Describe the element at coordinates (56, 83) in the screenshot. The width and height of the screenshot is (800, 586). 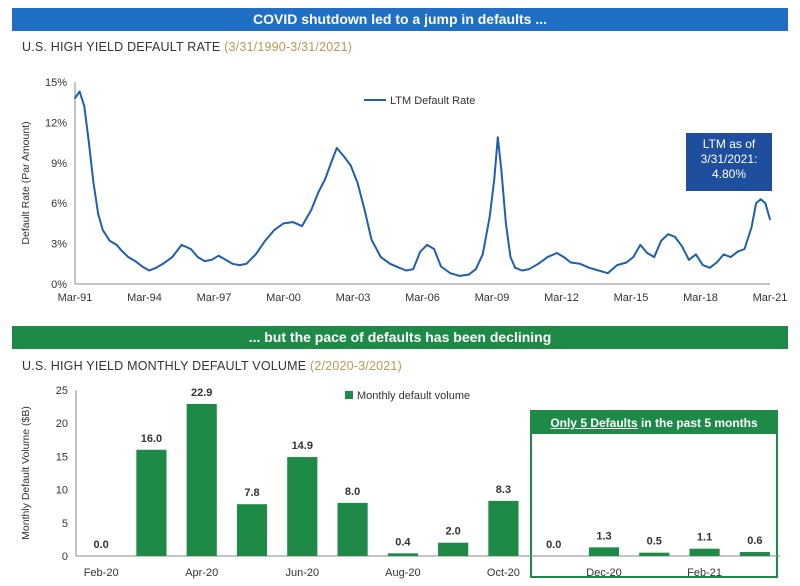
I see `line-y-tick-label: 15%` at that location.